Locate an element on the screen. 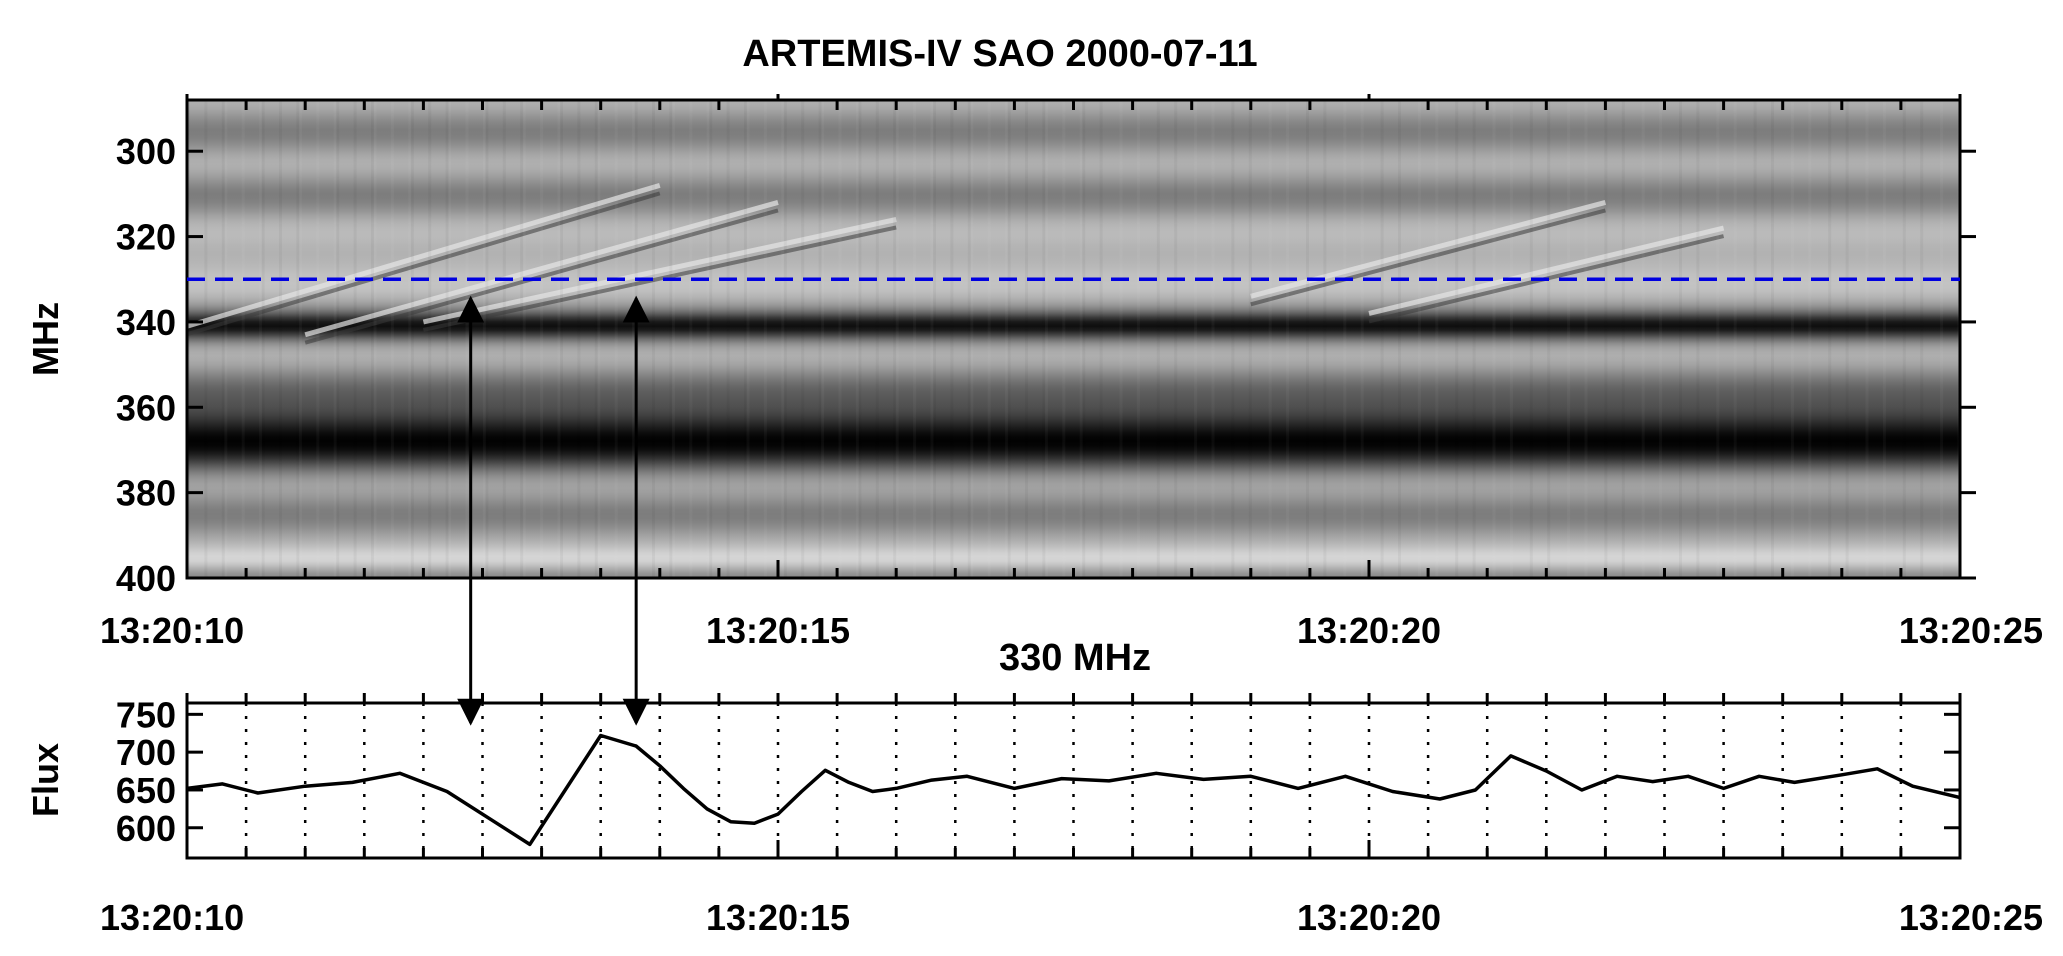 Image resolution: width=2063 pixels, height=956 pixels. flux-ylabel: Flux is located at coordinates (45, 780).